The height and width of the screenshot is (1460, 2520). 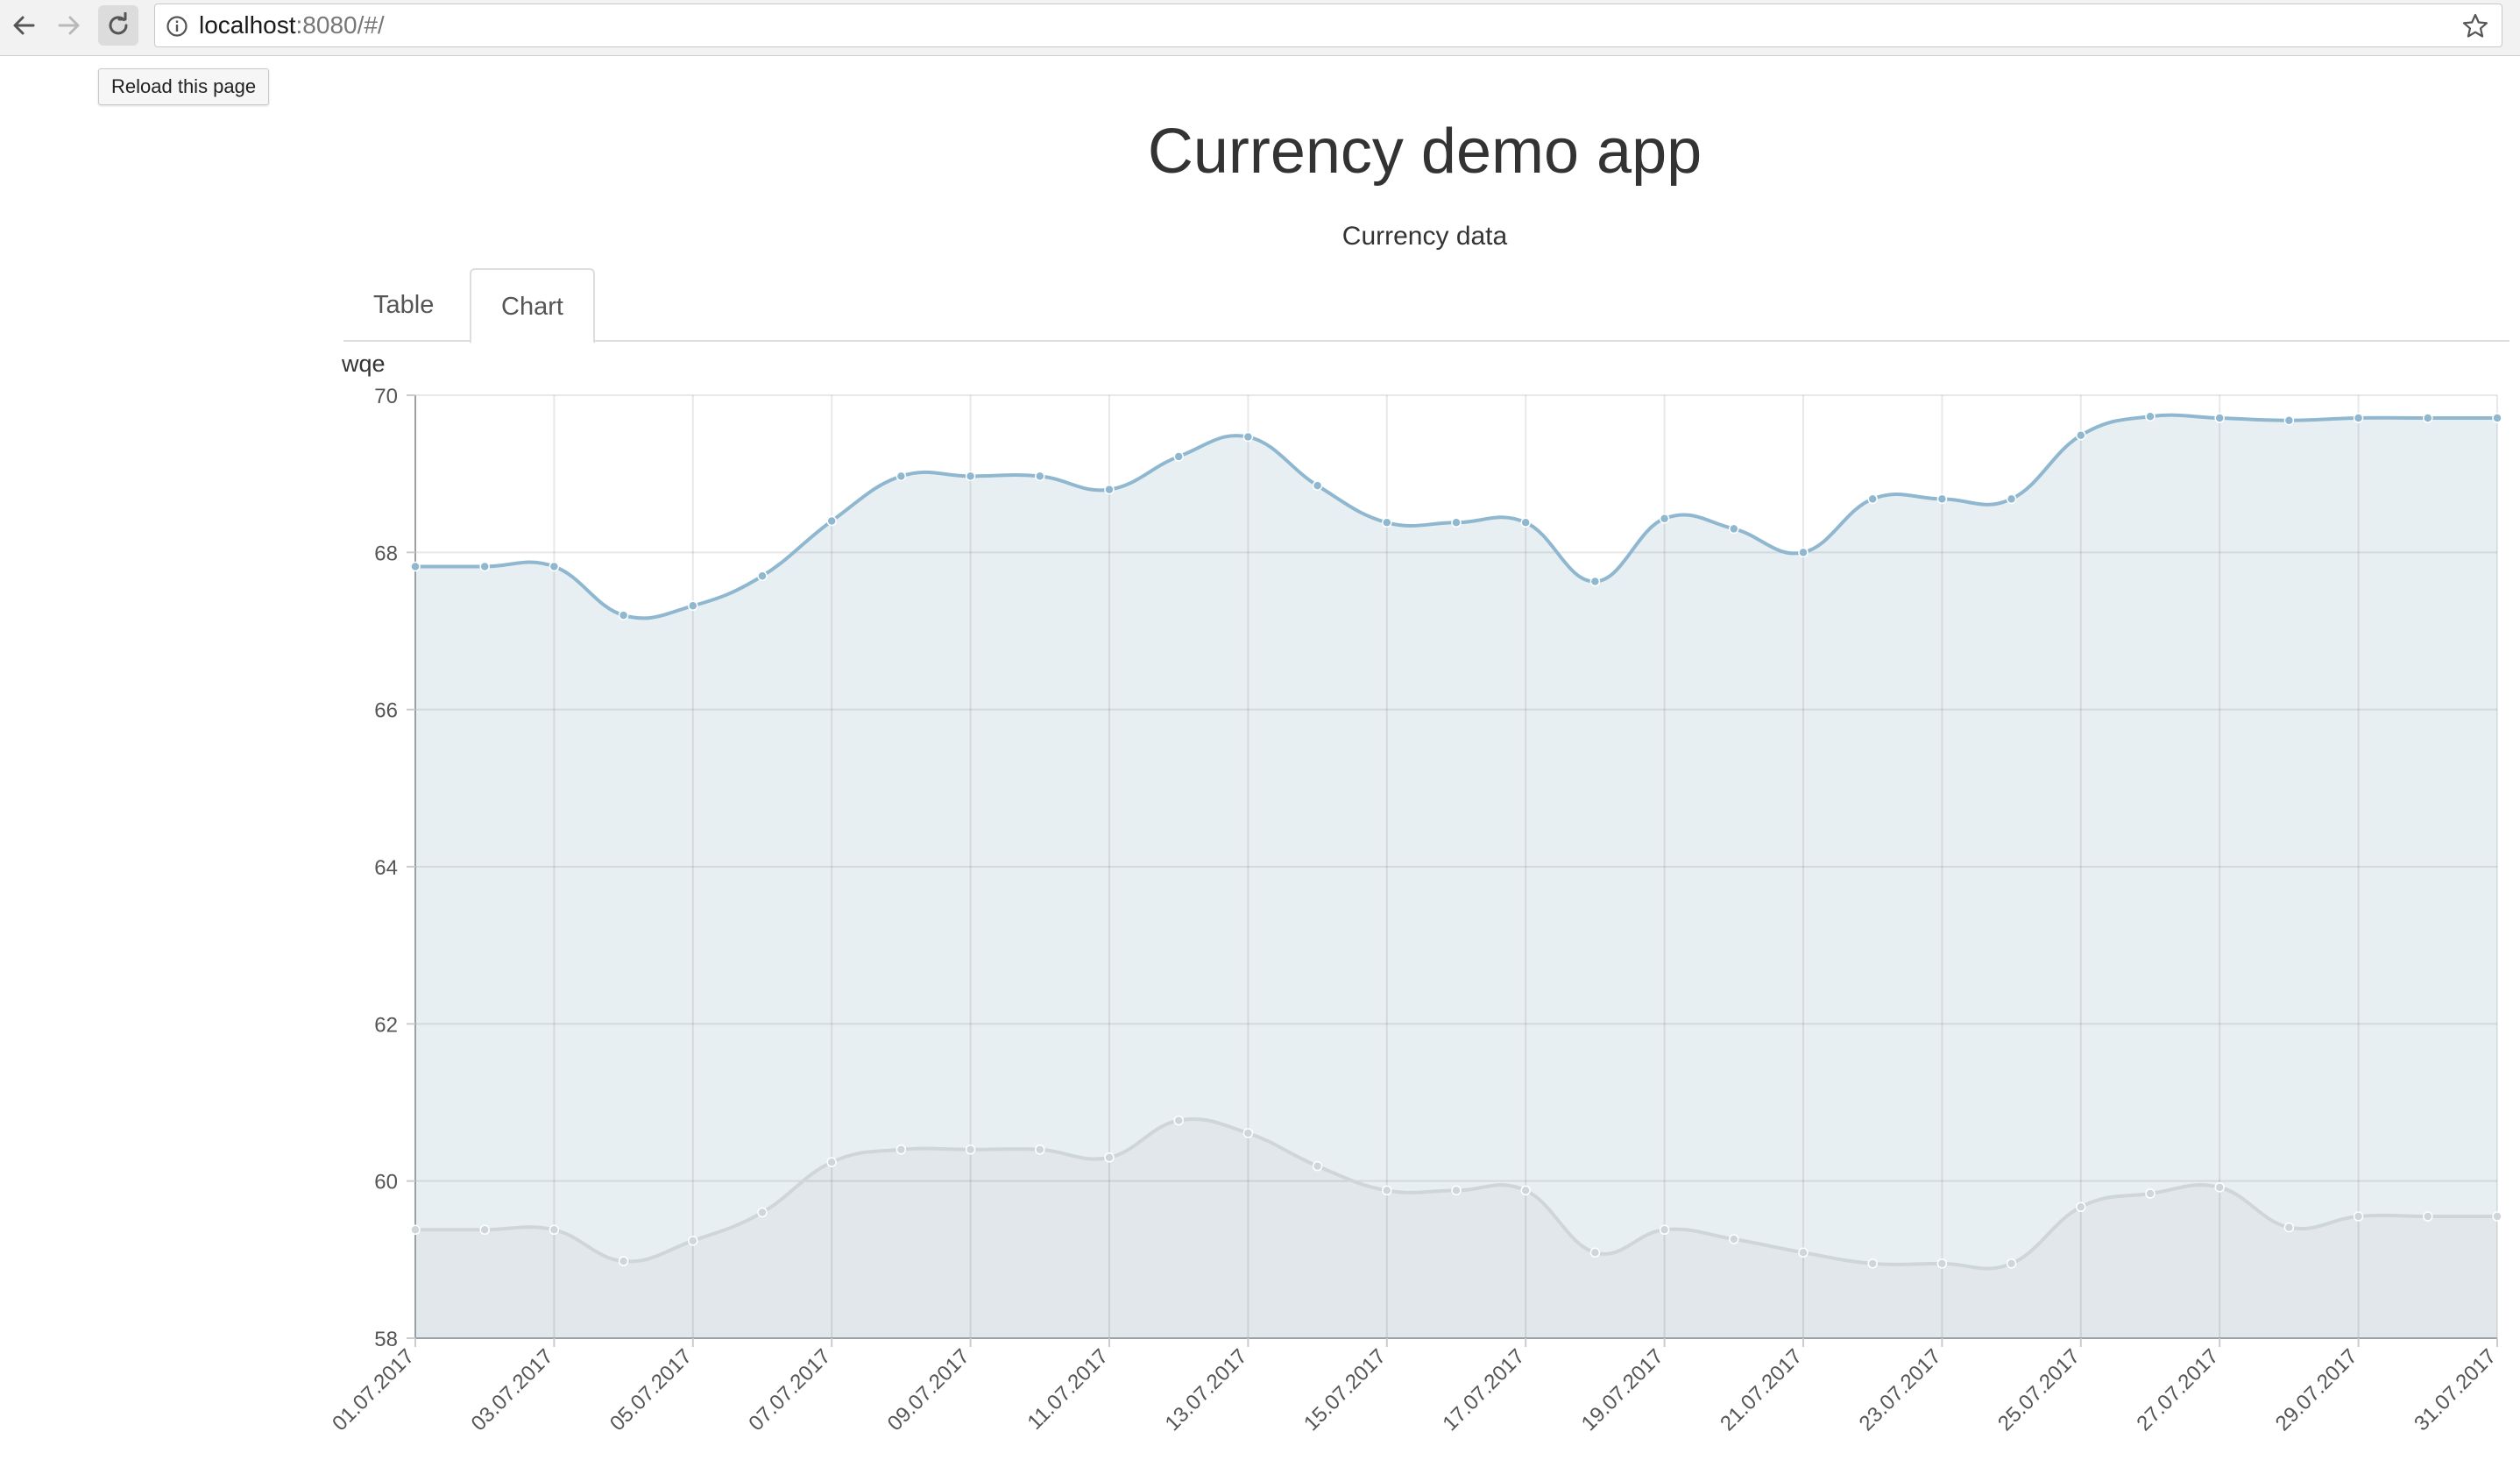 I want to click on series-1-line, so click(x=1456, y=1193).